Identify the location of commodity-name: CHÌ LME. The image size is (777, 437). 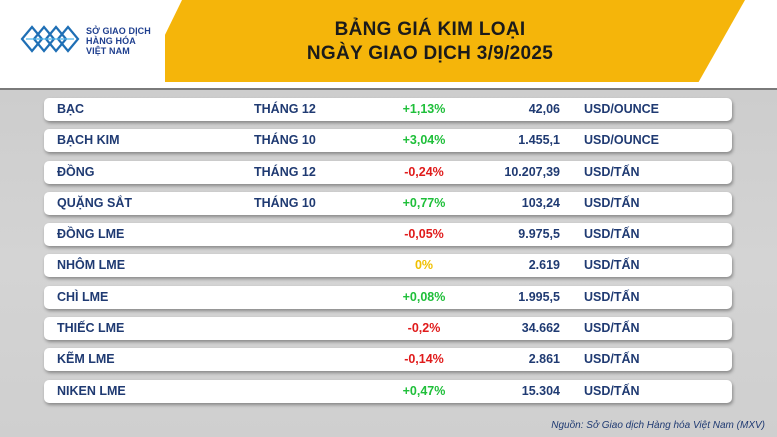
(83, 296).